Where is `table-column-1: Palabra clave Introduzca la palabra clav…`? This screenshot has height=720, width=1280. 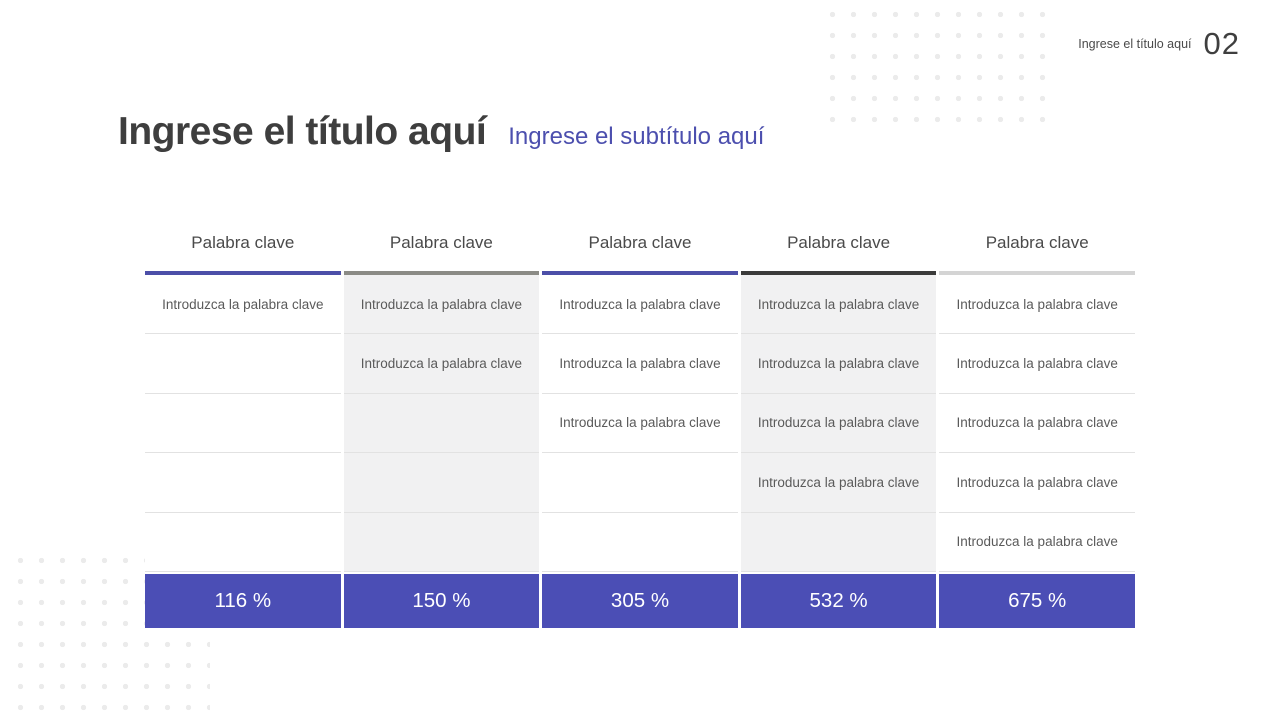
table-column-1: Palabra clave Introduzca la palabra clav… is located at coordinates (243, 421).